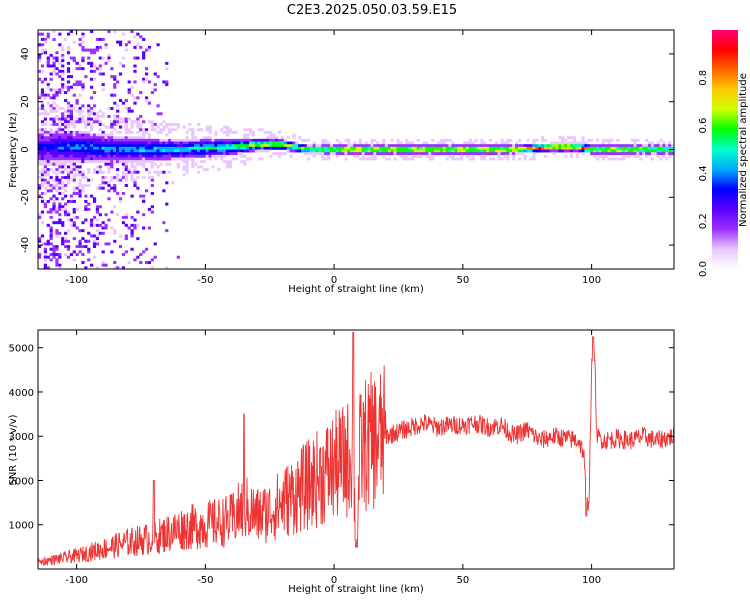  I want to click on colorbar-label: Normalized spectral amplitude, so click(743, 150).